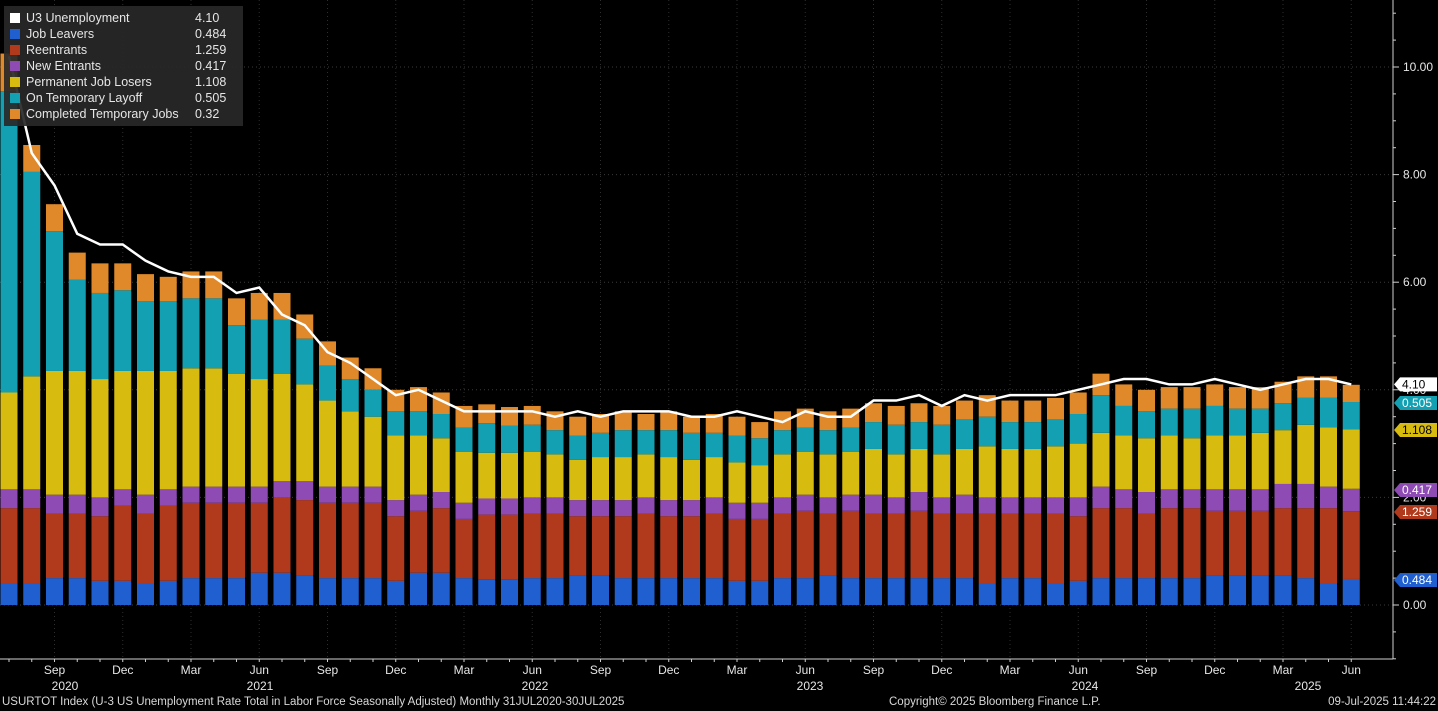 This screenshot has width=1438, height=711. I want to click on legend-swatch, so click(15, 34).